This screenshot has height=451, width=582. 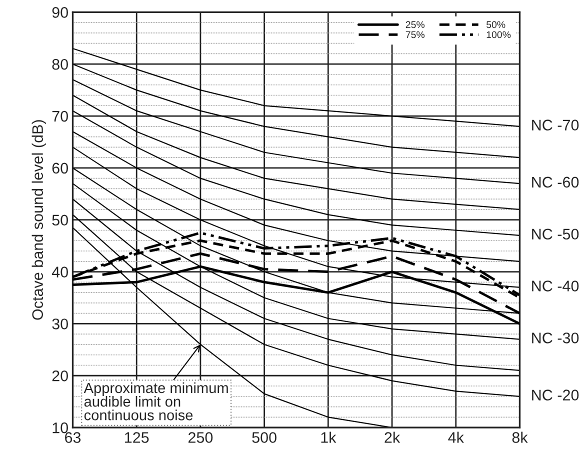 What do you see at coordinates (60, 116) in the screenshot?
I see `y-tick-label: 70` at bounding box center [60, 116].